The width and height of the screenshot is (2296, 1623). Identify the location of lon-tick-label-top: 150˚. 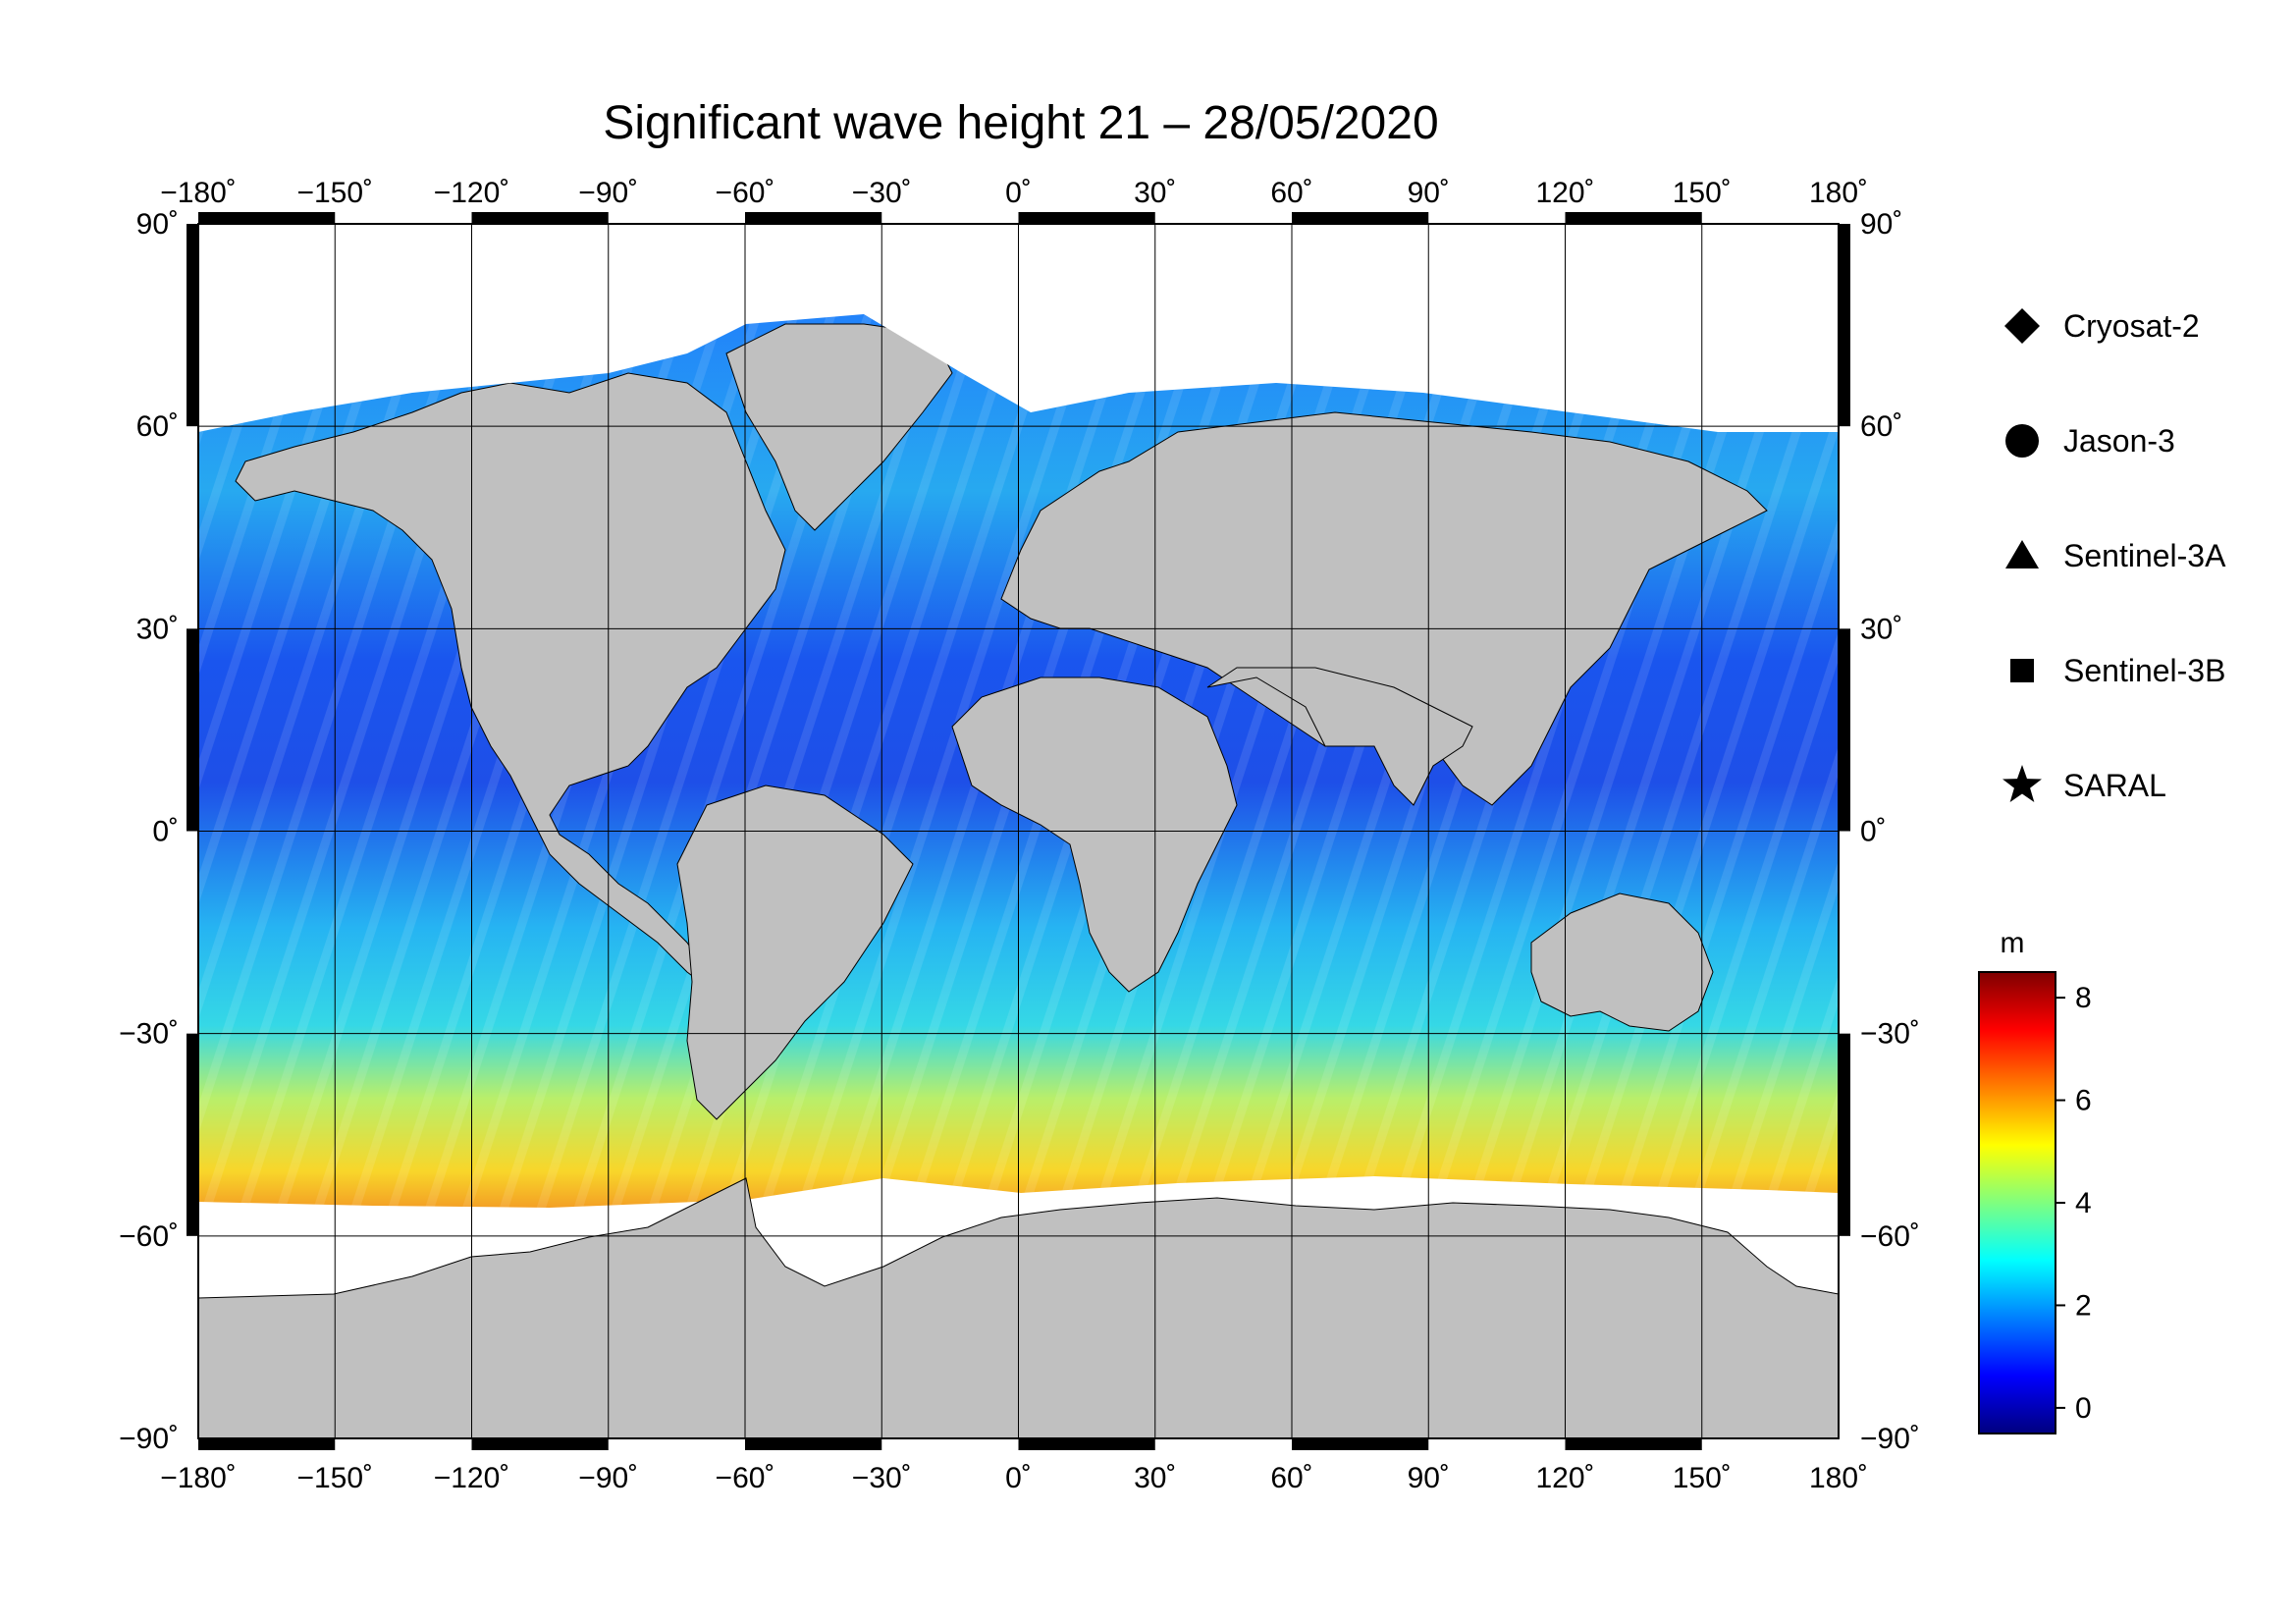
(1702, 193).